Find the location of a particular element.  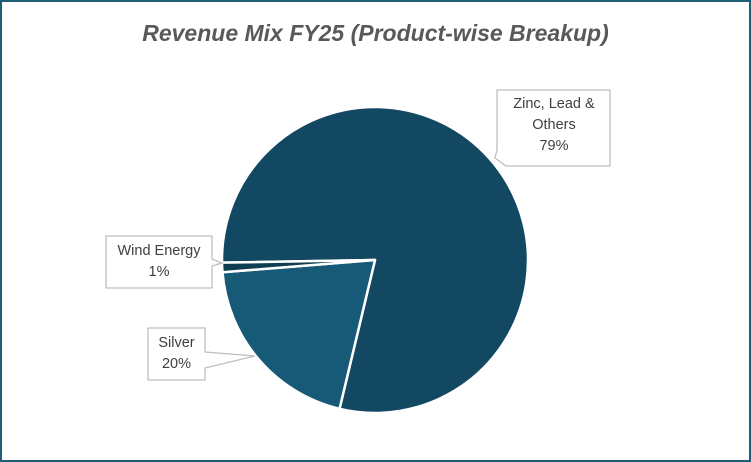

label-value: 20% is located at coordinates (176, 364).